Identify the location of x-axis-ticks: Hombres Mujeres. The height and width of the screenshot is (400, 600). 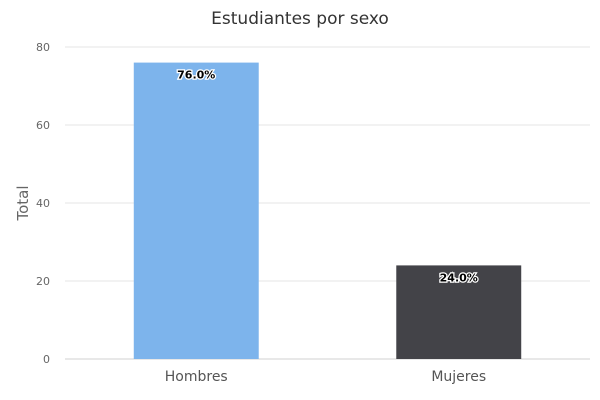
(325, 377).